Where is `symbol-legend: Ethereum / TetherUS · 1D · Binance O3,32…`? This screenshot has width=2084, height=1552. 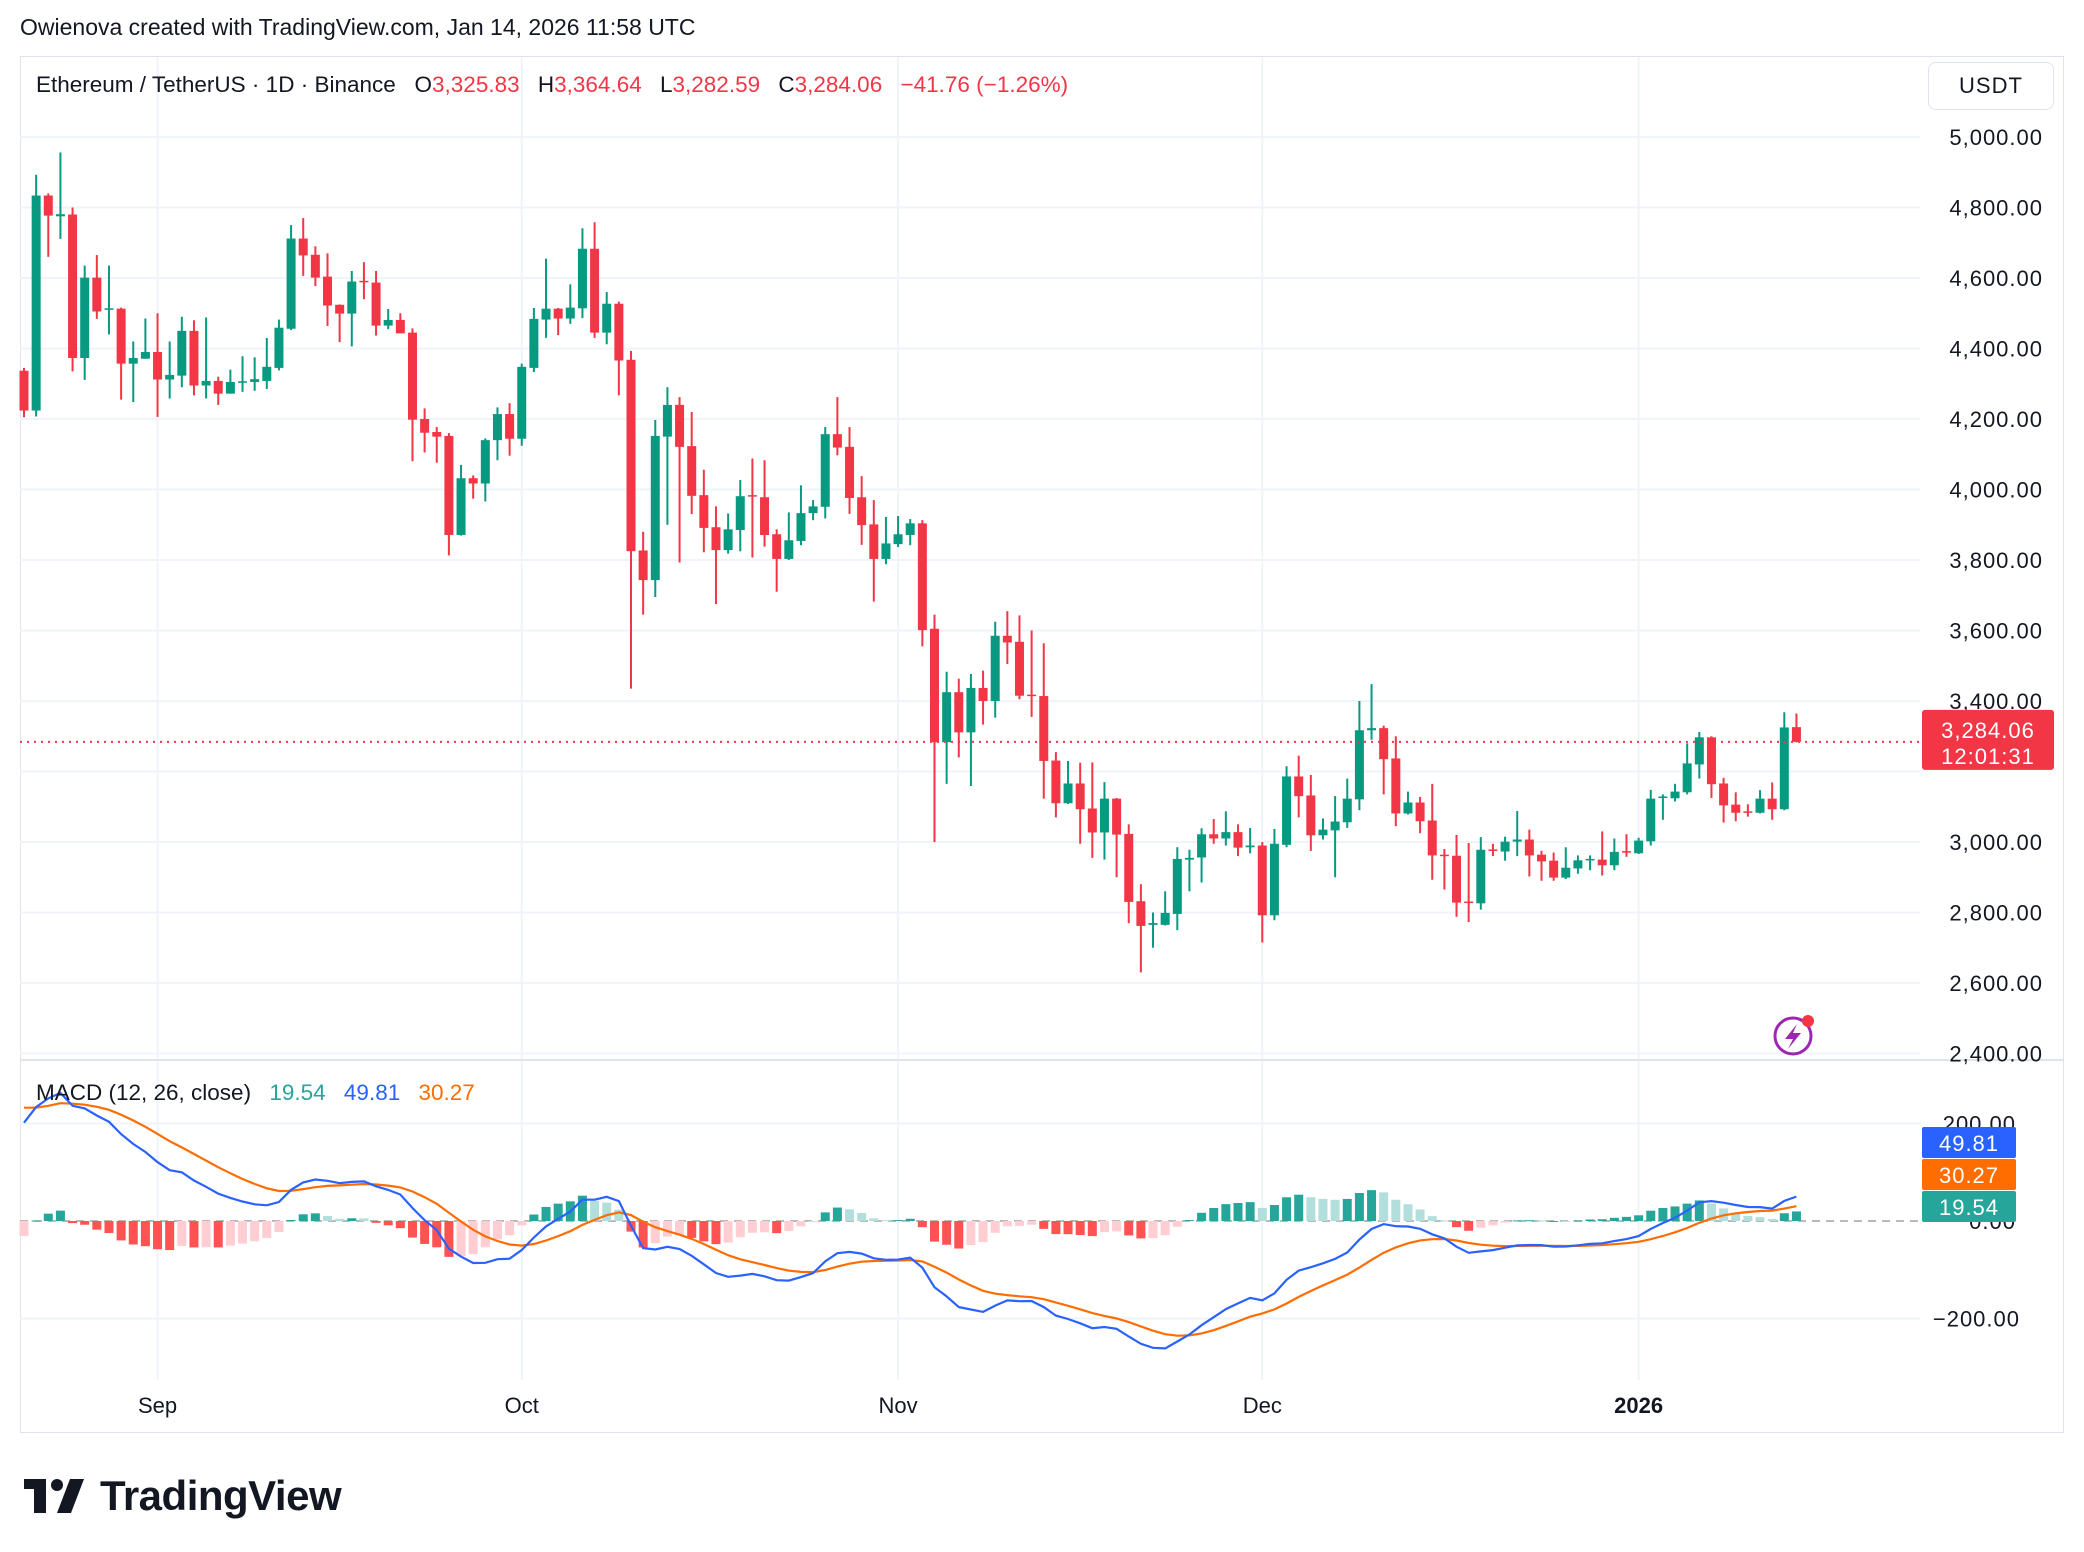
symbol-legend: Ethereum / TetherUS · 1D · Binance O3,32… is located at coordinates (558, 85).